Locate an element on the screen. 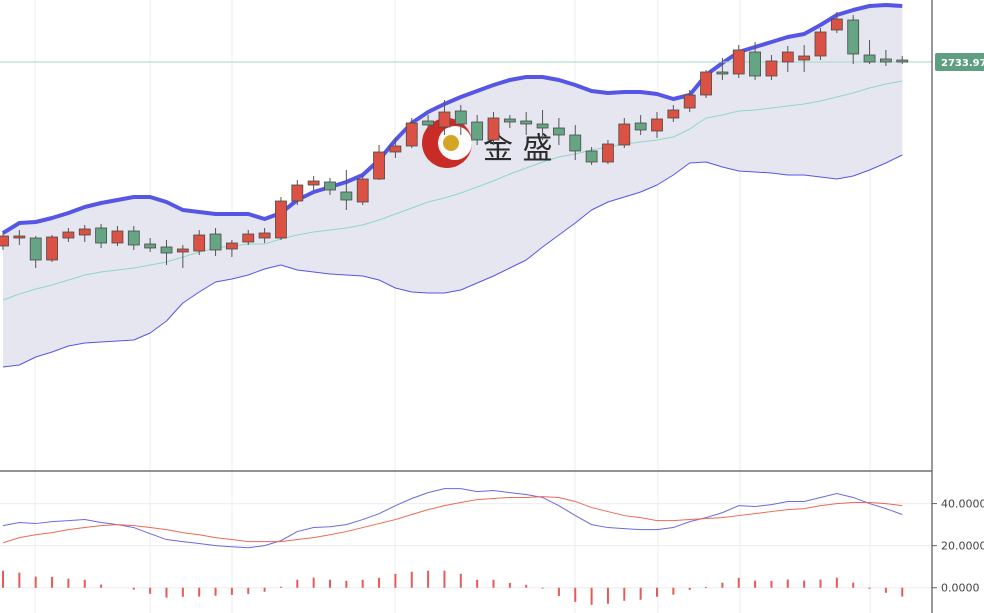  y-tick-label: 40.0000 is located at coordinates (962, 504).